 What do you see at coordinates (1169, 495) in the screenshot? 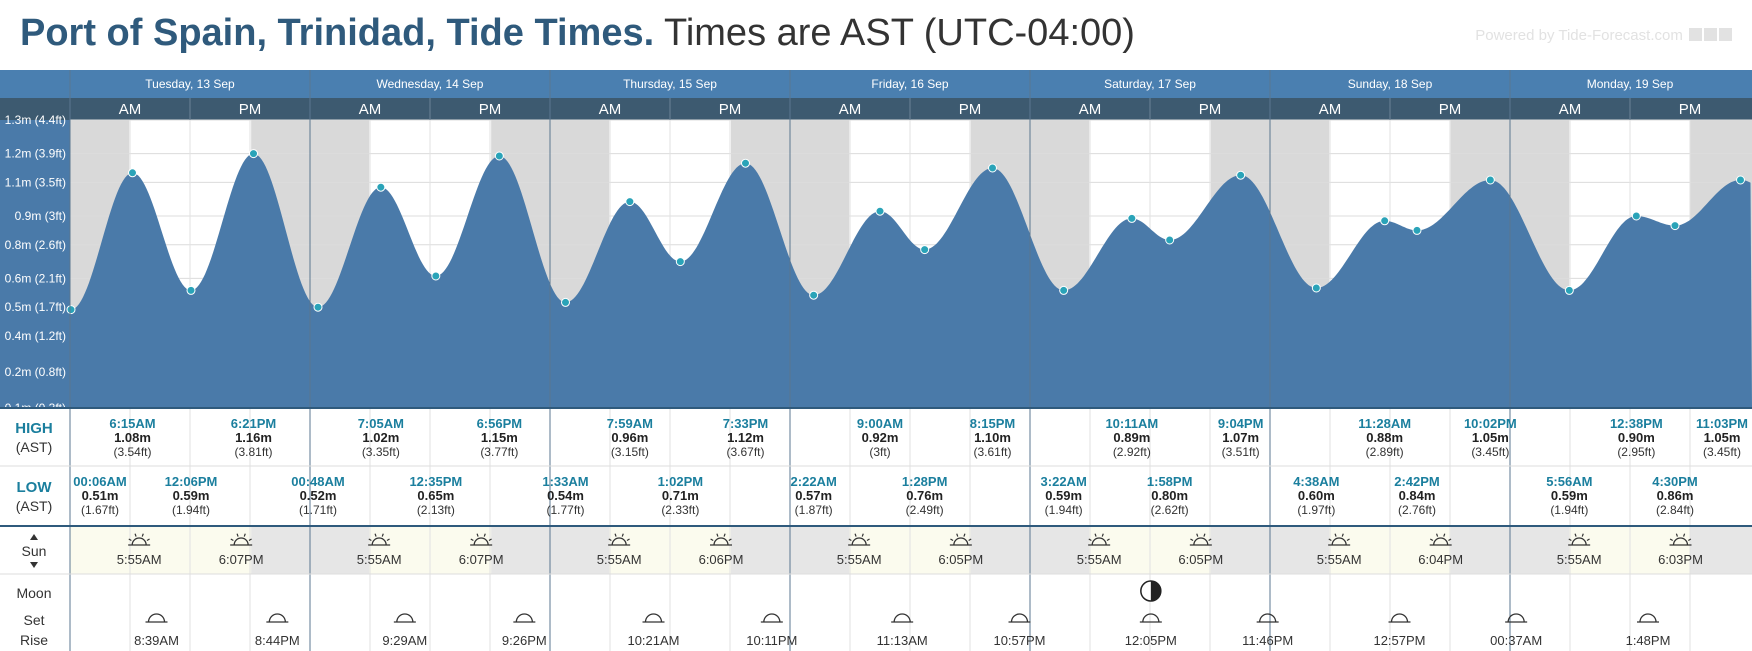
I see `low-tide-height: 0.80m` at bounding box center [1169, 495].